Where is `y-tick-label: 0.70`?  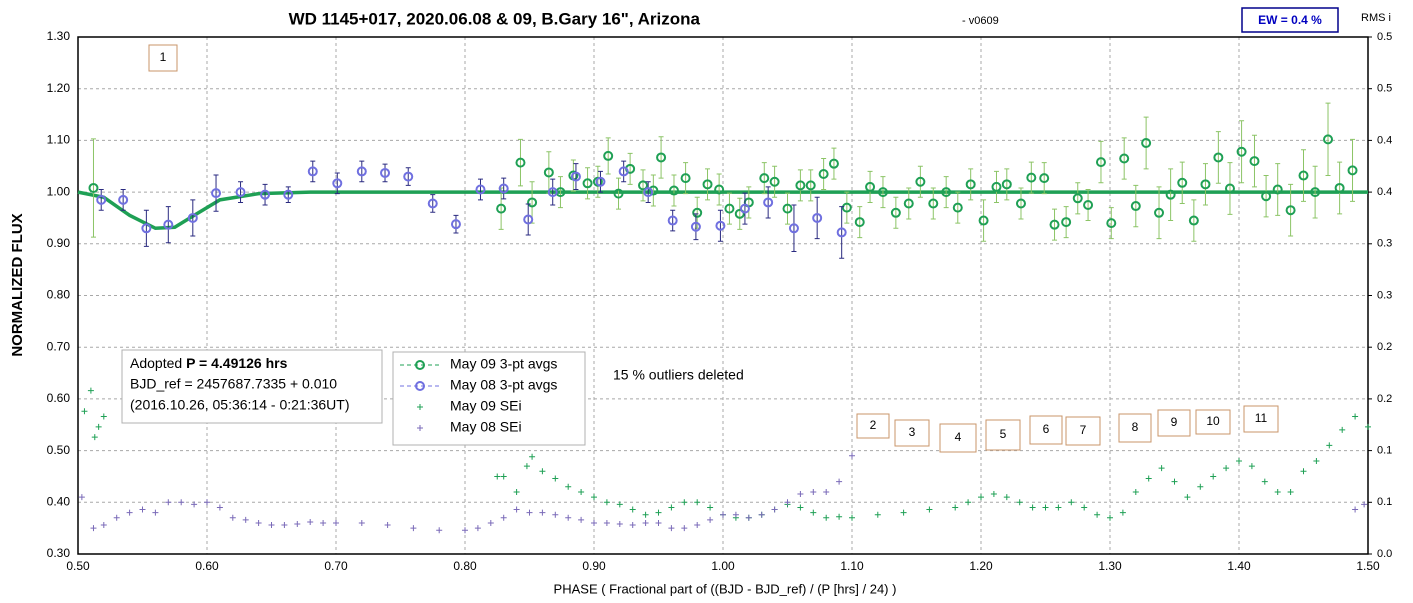 y-tick-label: 0.70 is located at coordinates (59, 346).